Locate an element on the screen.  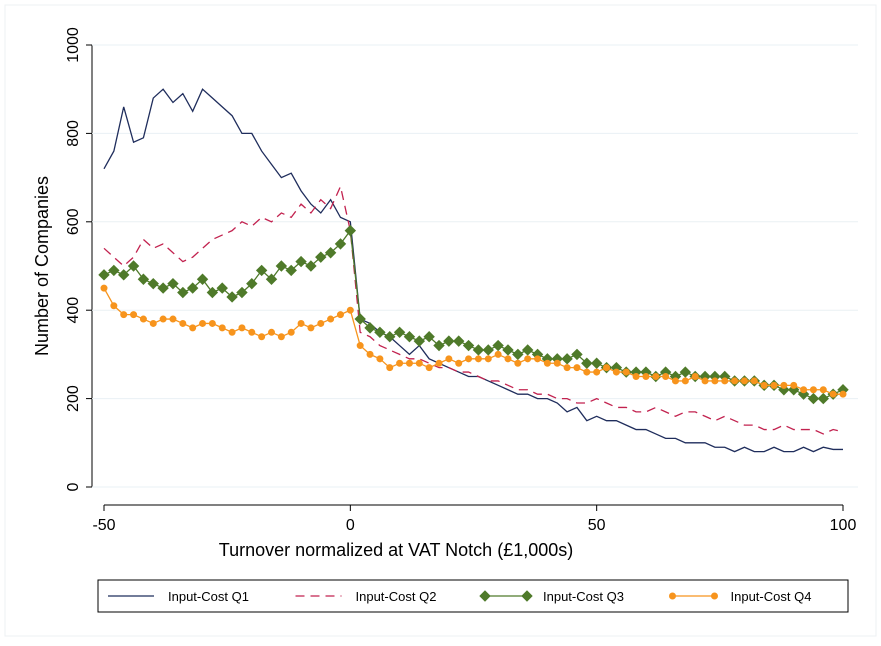
y-tick-label: 0 is located at coordinates (73, 486).